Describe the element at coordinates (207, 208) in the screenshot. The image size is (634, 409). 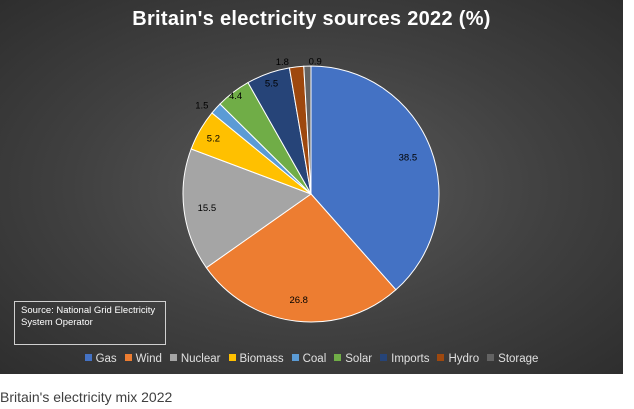
I see `data-label-nuclear: 15.5` at that location.